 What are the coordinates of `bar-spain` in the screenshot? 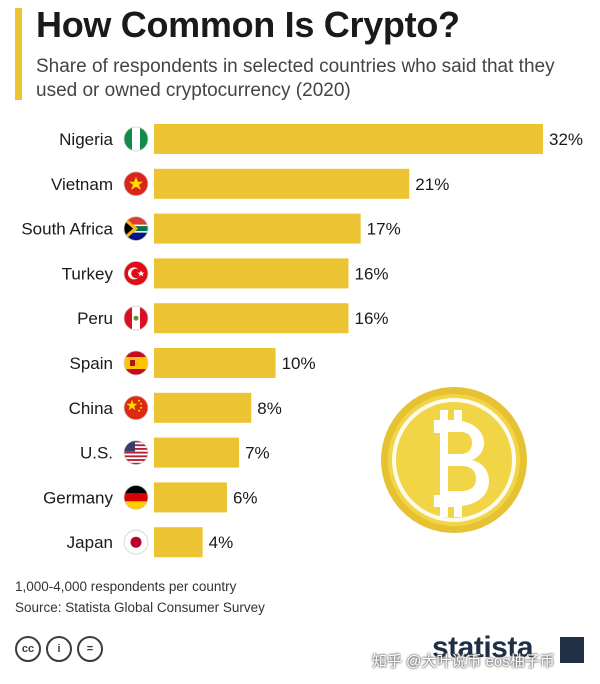 It's located at (215, 363).